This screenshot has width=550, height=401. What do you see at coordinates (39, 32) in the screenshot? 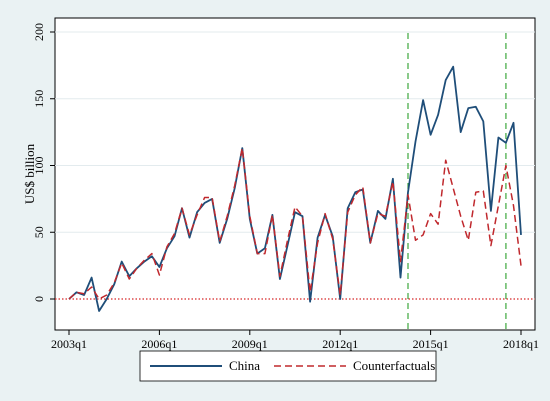
I see `y-tick-label-4: 200` at bounding box center [39, 32].